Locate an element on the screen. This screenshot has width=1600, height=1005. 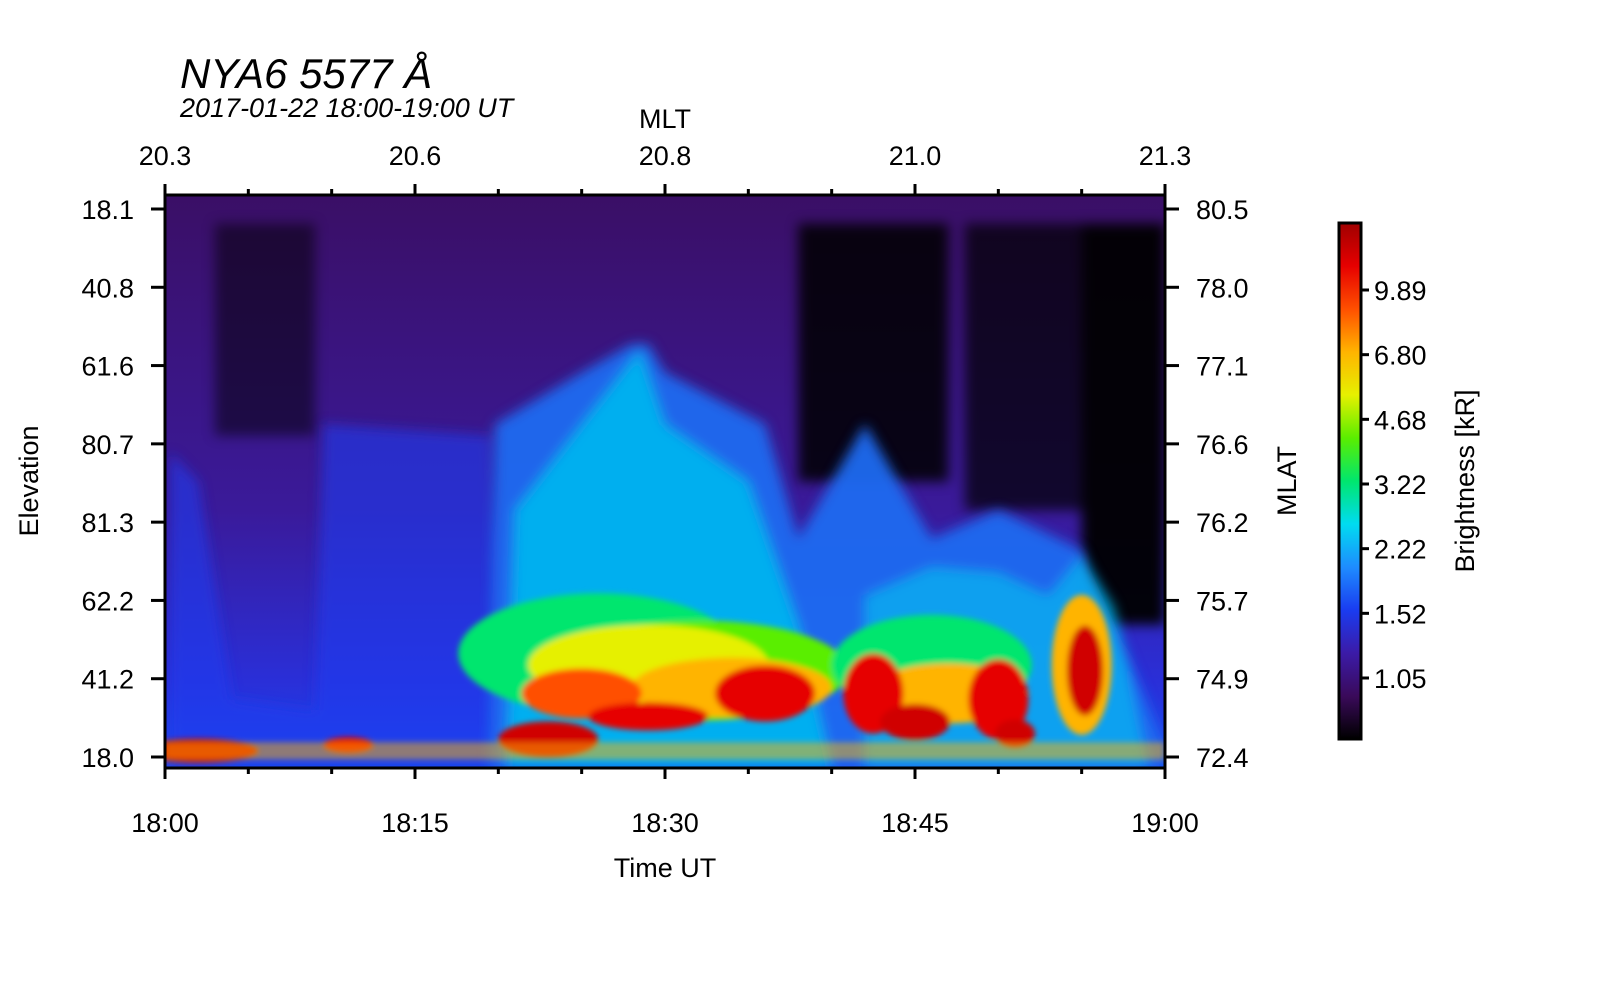
left-tick-label: 18.0 is located at coordinates (107, 758).